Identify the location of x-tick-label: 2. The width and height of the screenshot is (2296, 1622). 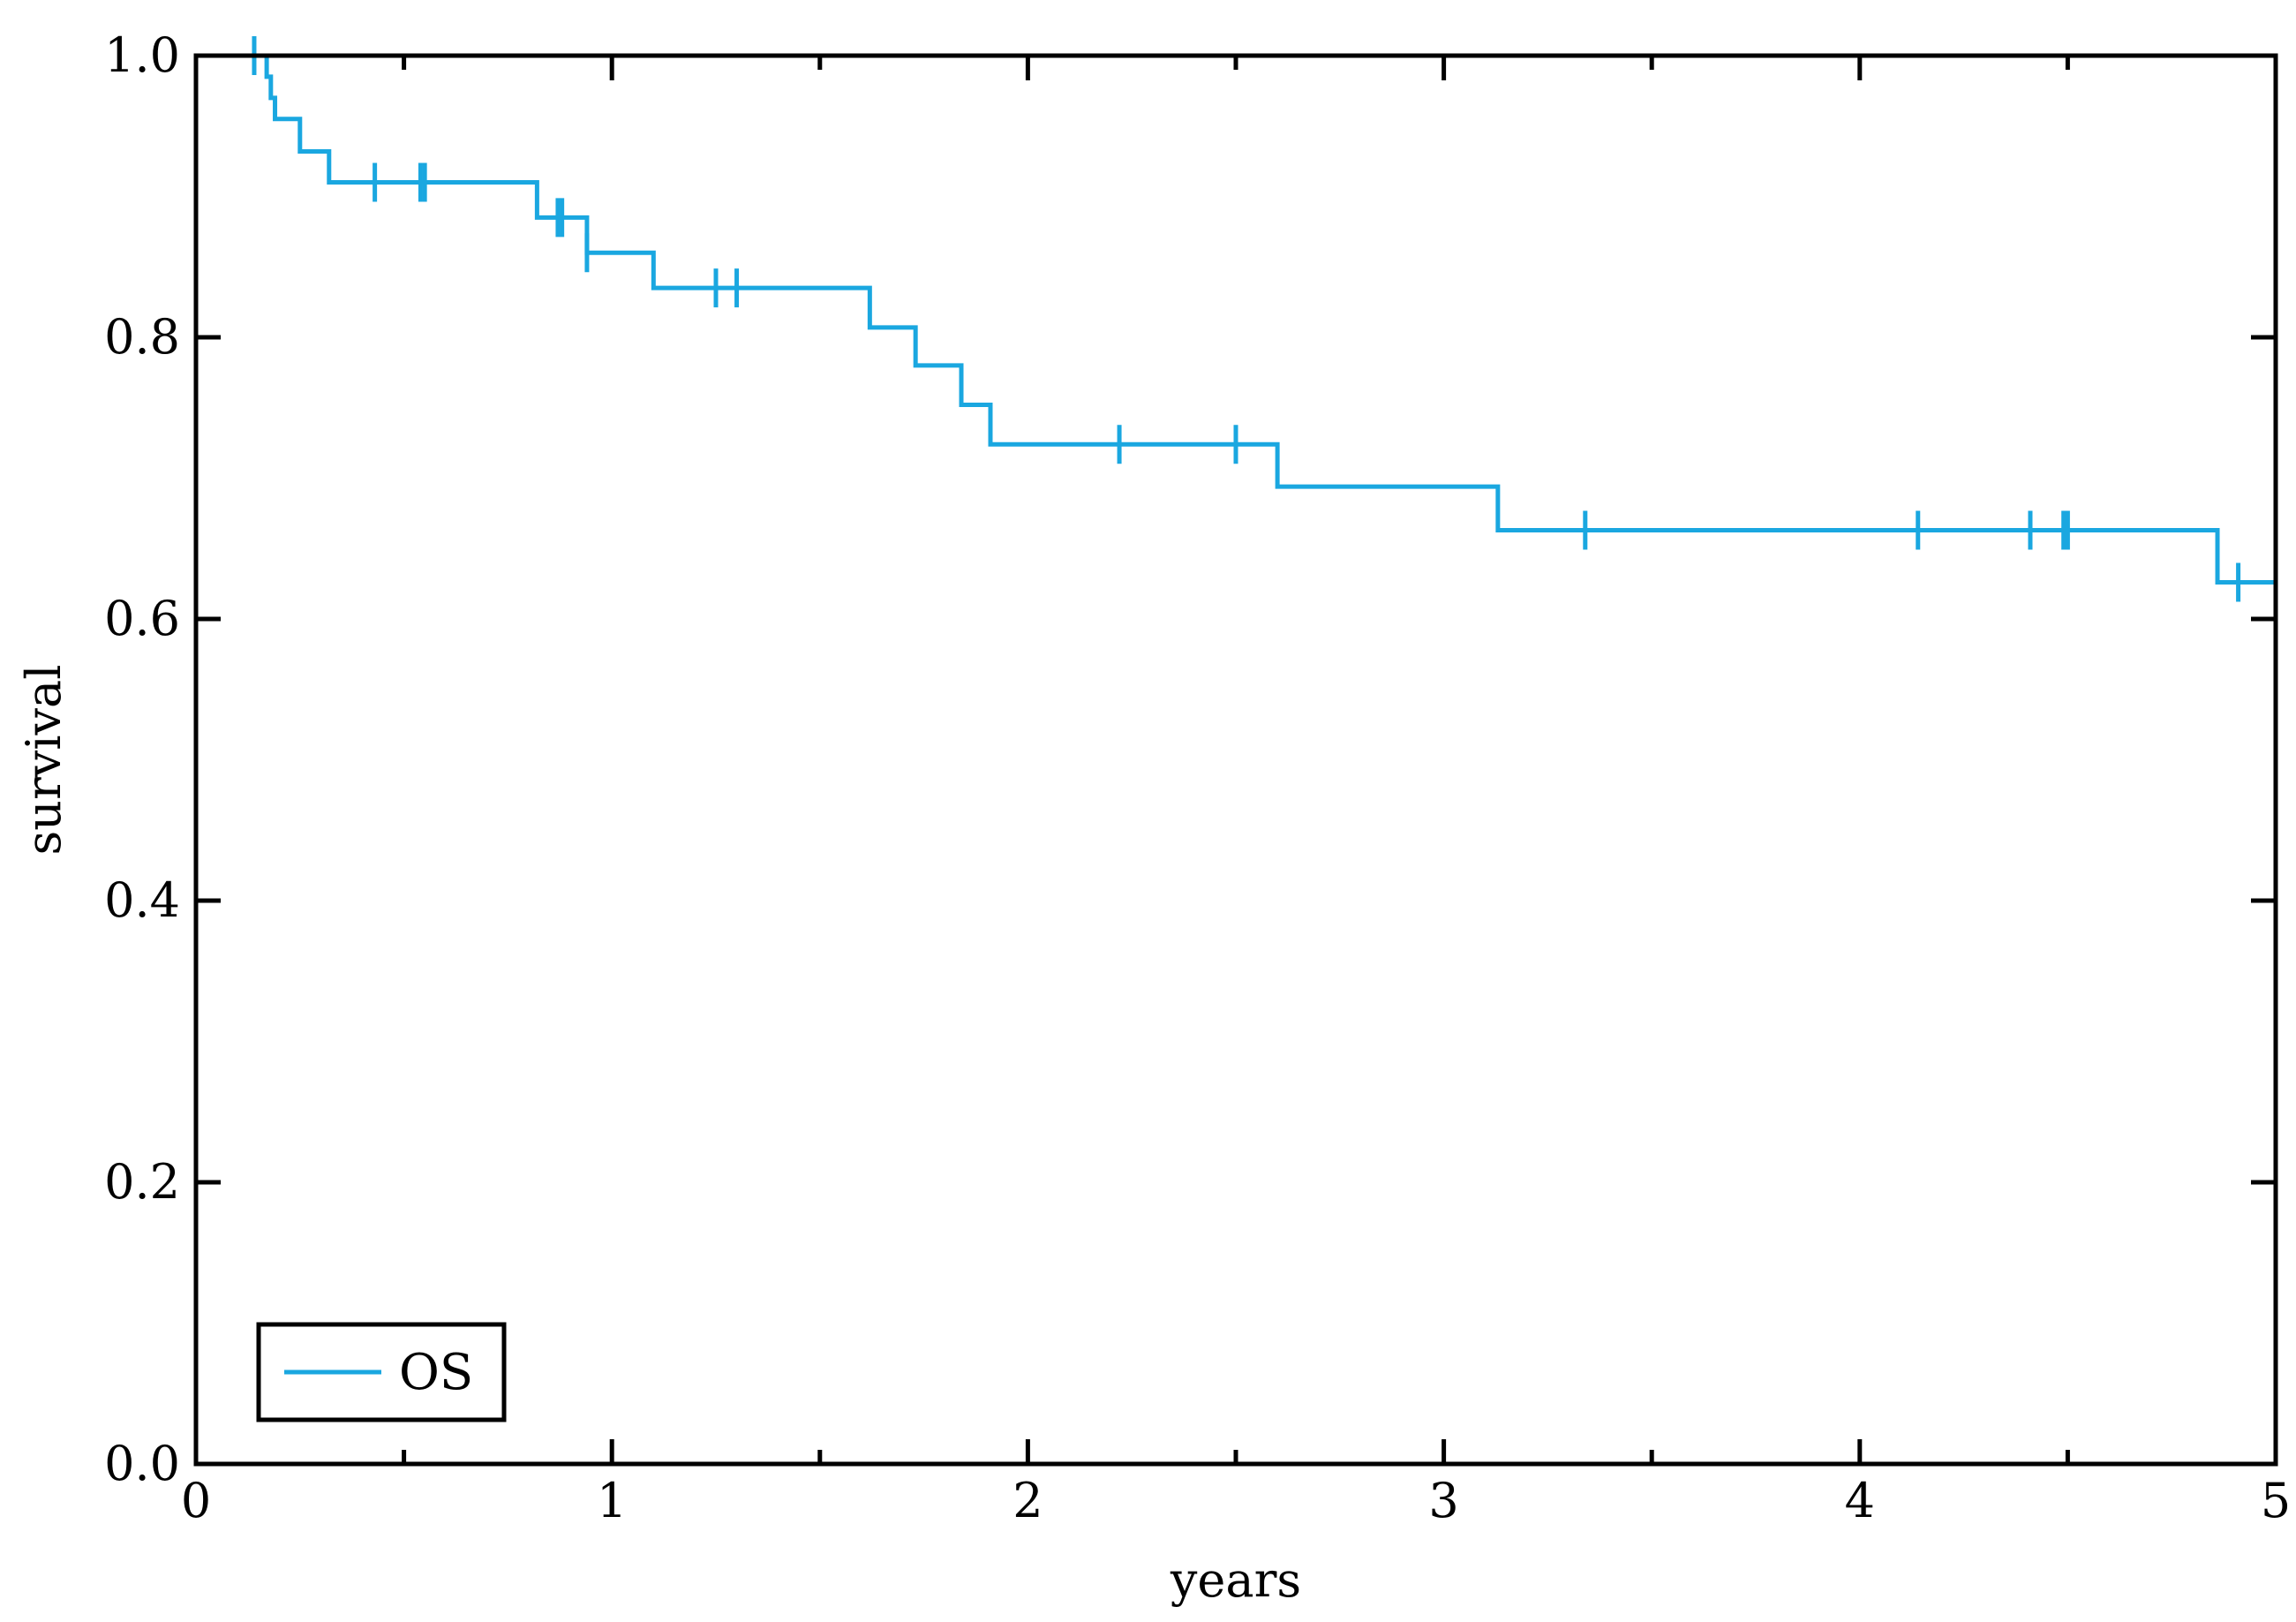
(1028, 1501).